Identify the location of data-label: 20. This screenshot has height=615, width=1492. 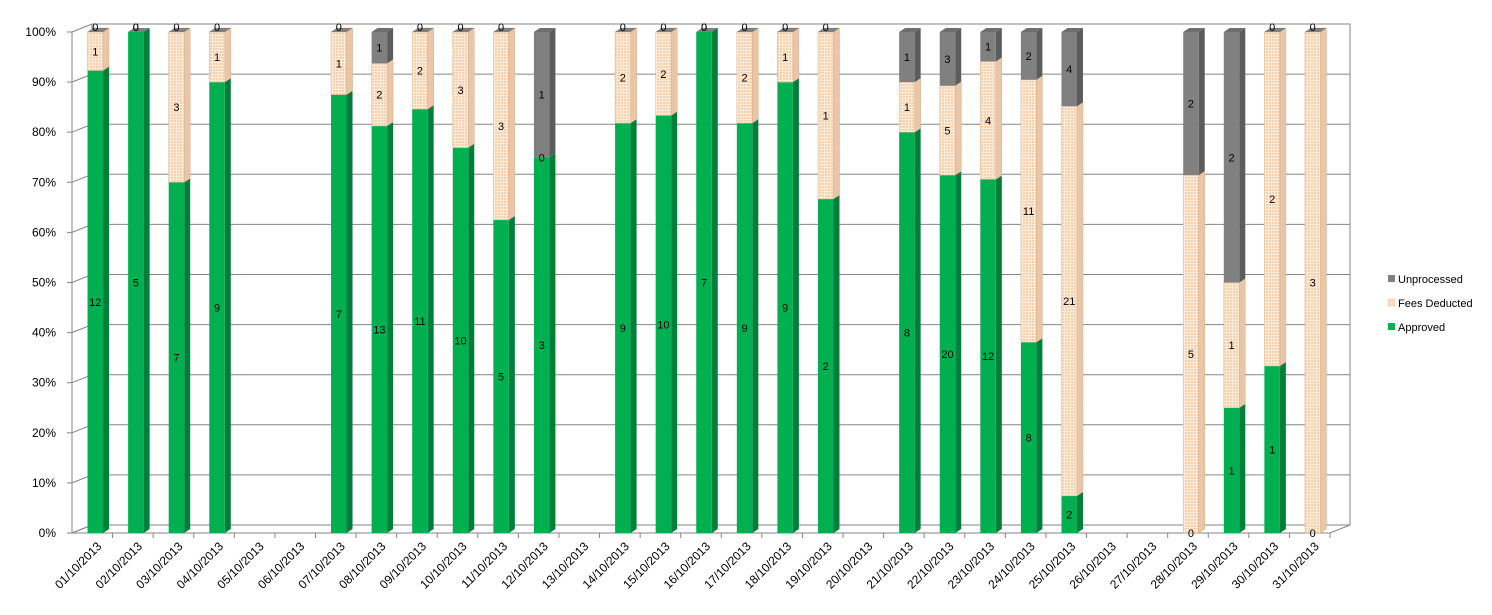
(947, 355).